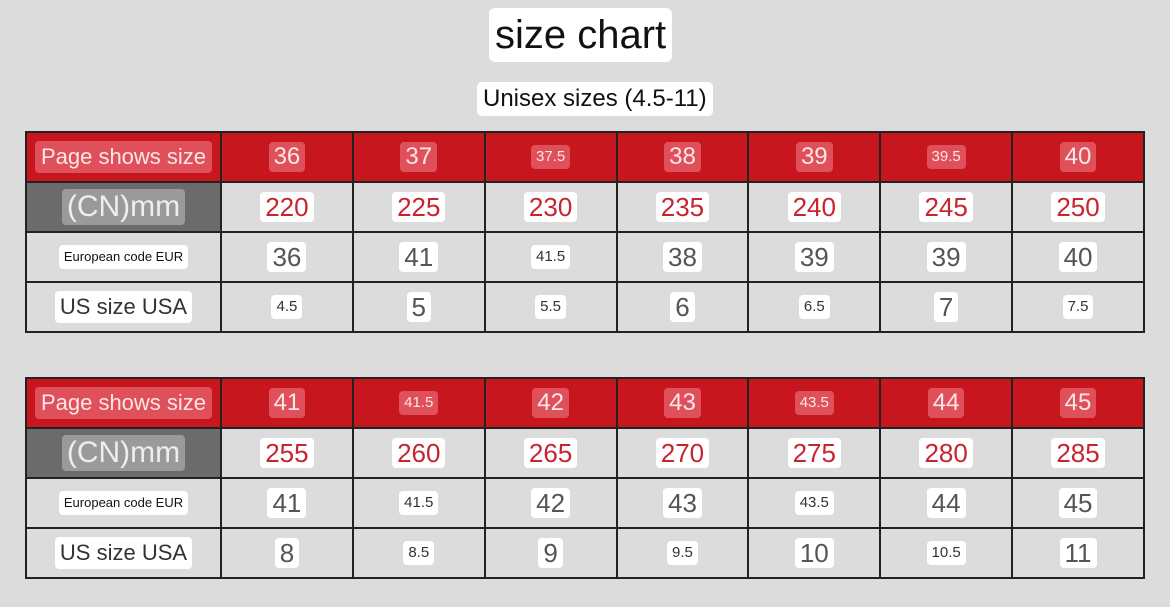  I want to click on row-us: US size USA 4.5 5 5.5 6 6.5 7 7.5, so click(585, 307).